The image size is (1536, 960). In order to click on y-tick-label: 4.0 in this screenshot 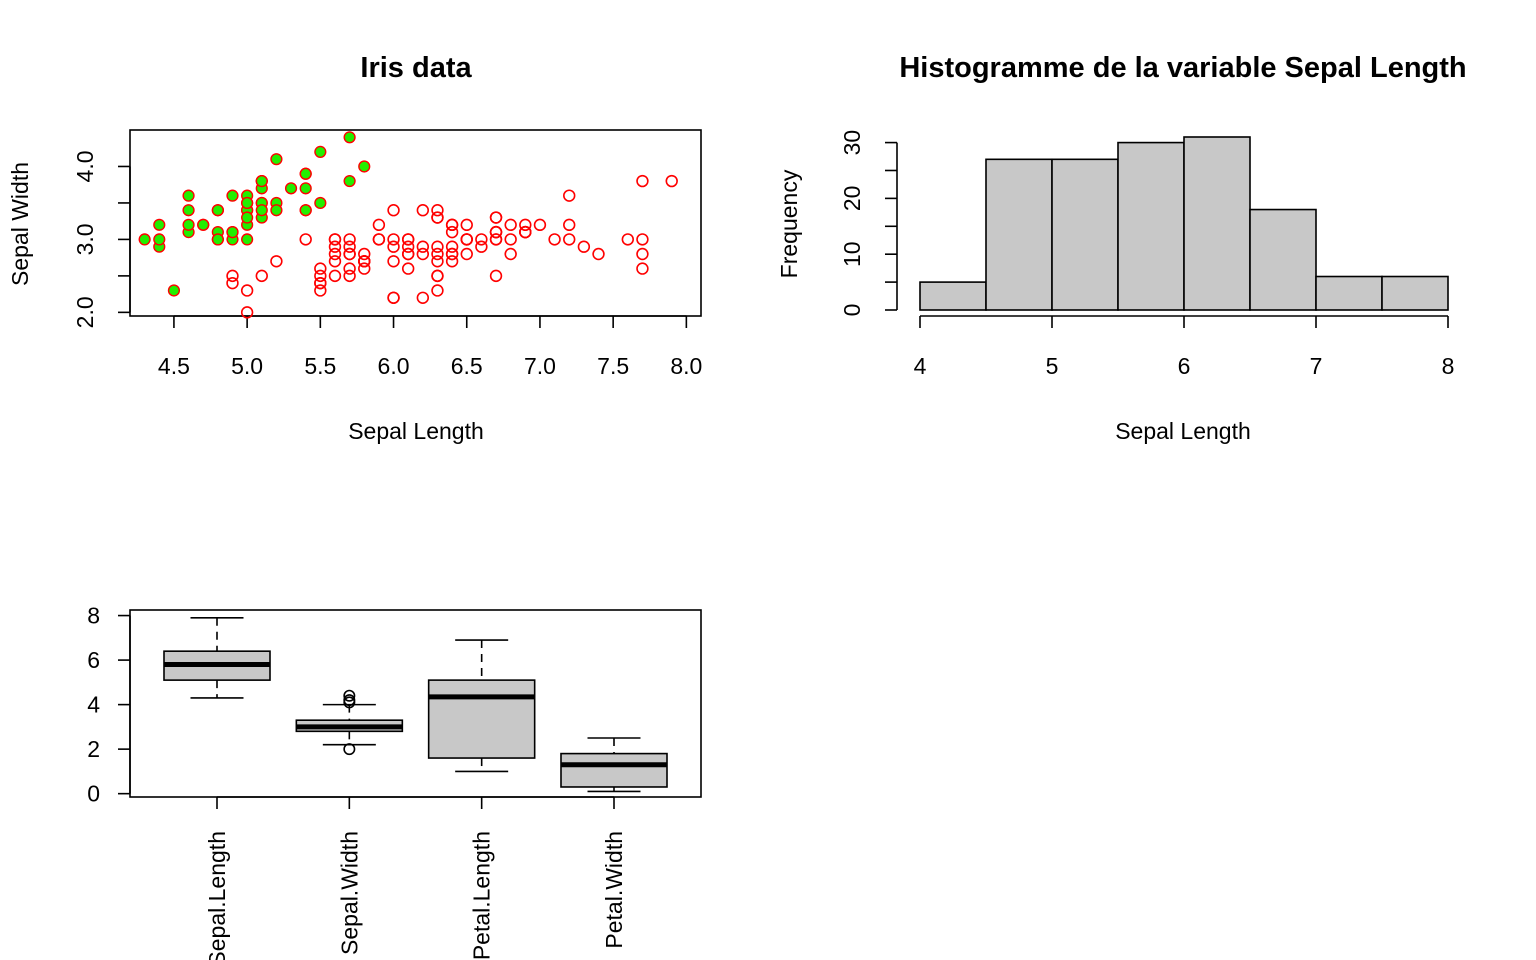, I will do `click(85, 166)`.